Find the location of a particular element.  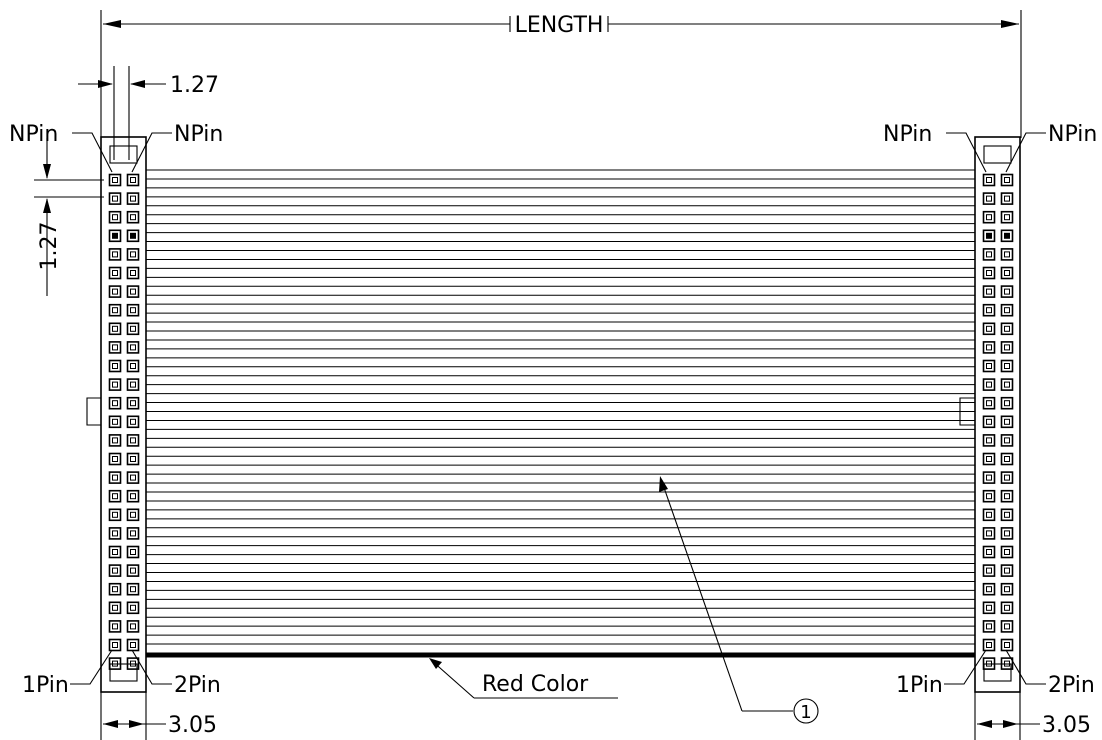

width-left-label: 3.05 is located at coordinates (192, 725).